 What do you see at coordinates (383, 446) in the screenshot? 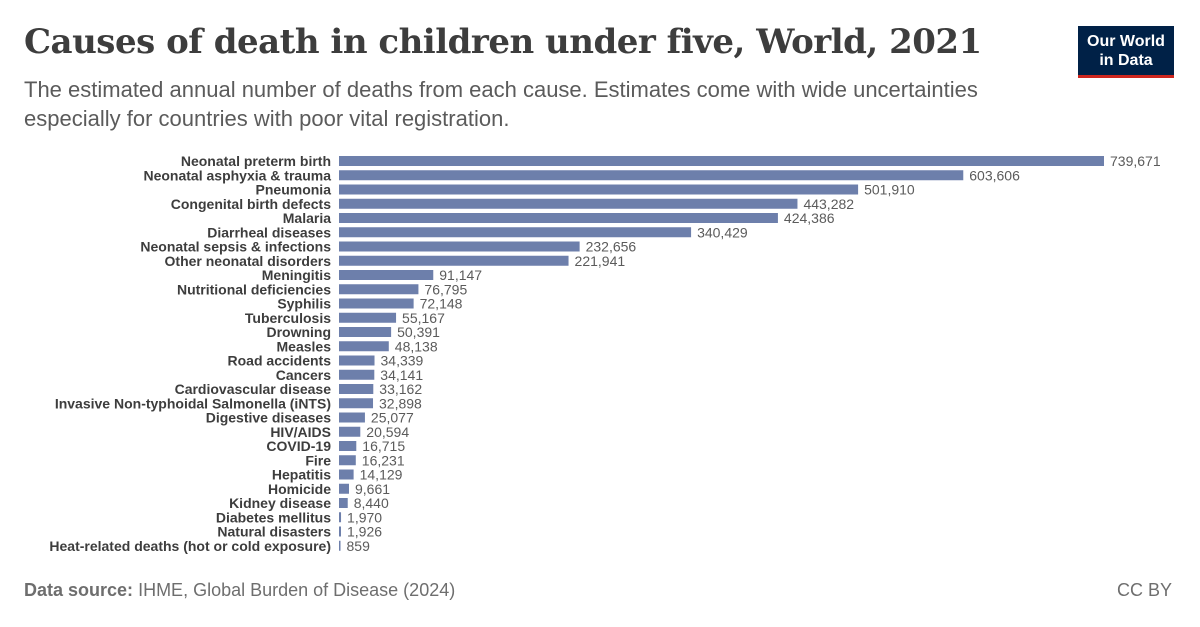
I see `value-label: 16,715` at bounding box center [383, 446].